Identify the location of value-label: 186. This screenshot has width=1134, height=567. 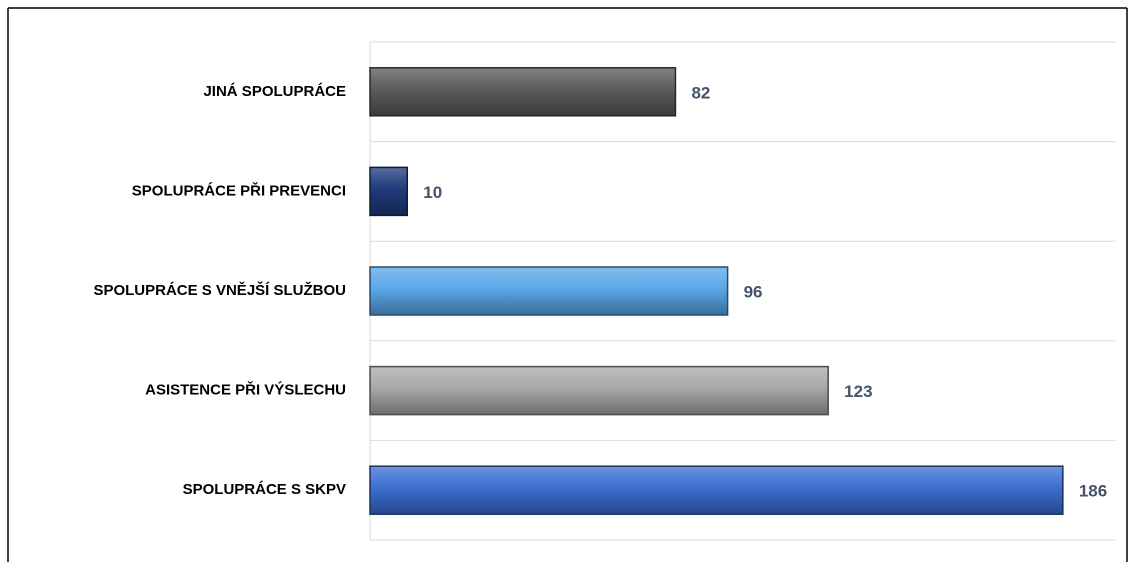
(1093, 491).